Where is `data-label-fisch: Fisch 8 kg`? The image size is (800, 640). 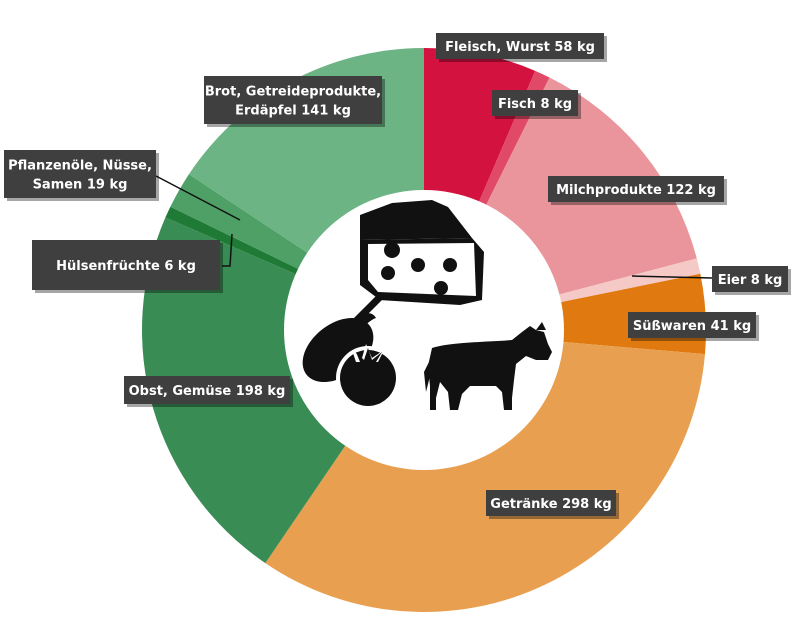 data-label-fisch: Fisch 8 kg is located at coordinates (536, 104).